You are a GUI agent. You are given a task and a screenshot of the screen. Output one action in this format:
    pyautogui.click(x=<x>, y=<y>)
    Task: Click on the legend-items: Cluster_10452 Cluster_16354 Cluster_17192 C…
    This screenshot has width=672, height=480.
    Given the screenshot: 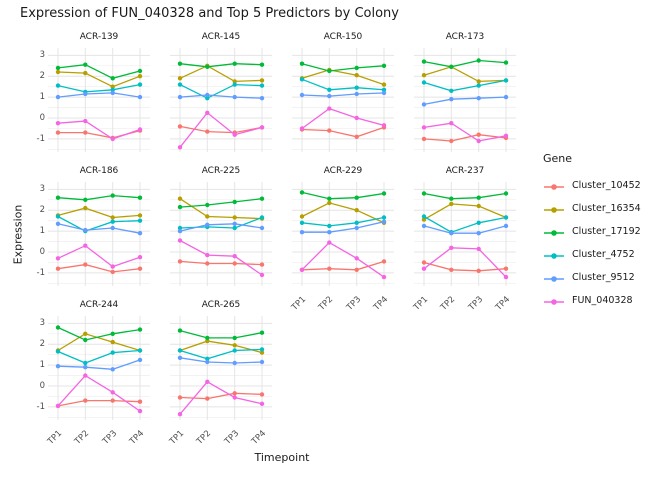 What is the action you would take?
    pyautogui.click(x=592, y=244)
    